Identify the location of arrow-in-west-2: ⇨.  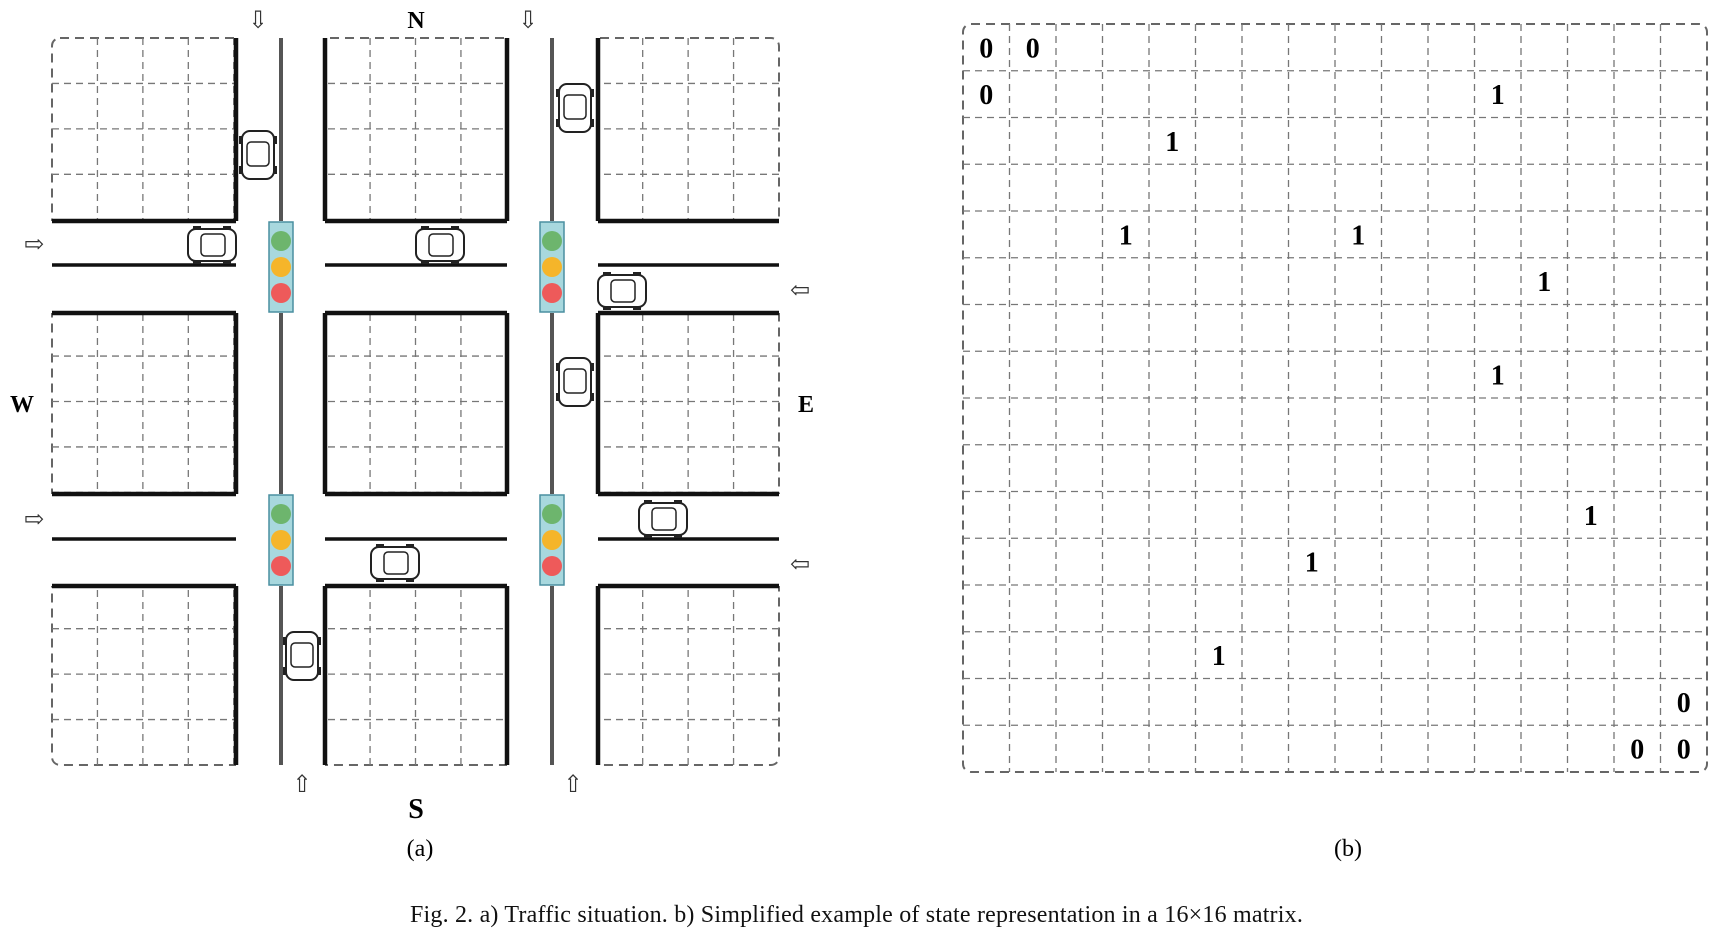
(34, 520).